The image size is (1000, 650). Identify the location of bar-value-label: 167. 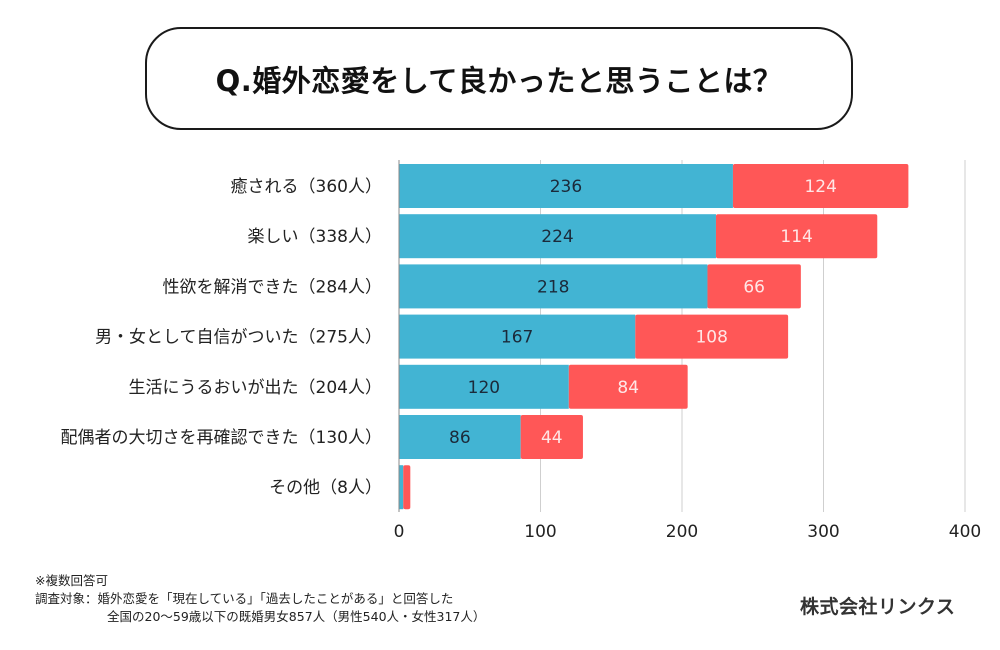
(517, 338).